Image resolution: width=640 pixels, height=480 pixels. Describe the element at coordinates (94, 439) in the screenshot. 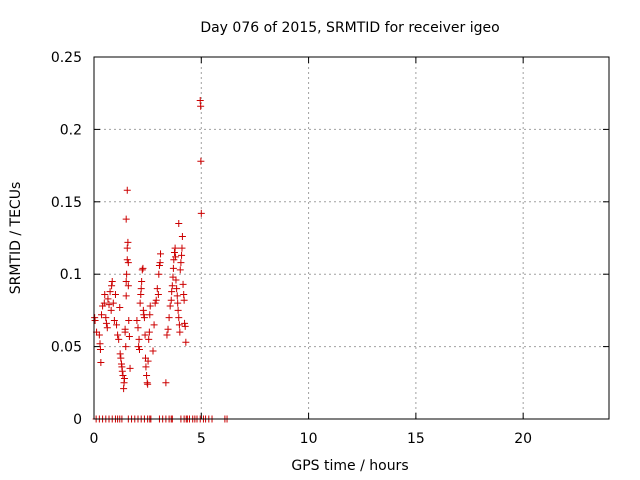

I see `x-tick-label: 0` at that location.